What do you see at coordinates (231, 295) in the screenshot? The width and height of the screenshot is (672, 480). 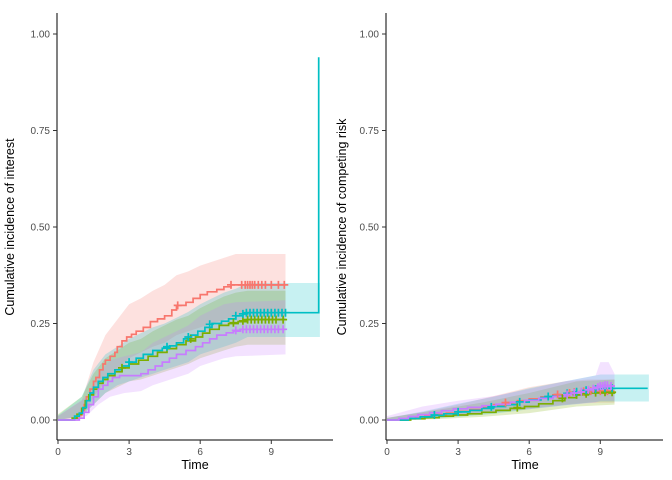 I see `censor-marks-group-red` at bounding box center [231, 295].